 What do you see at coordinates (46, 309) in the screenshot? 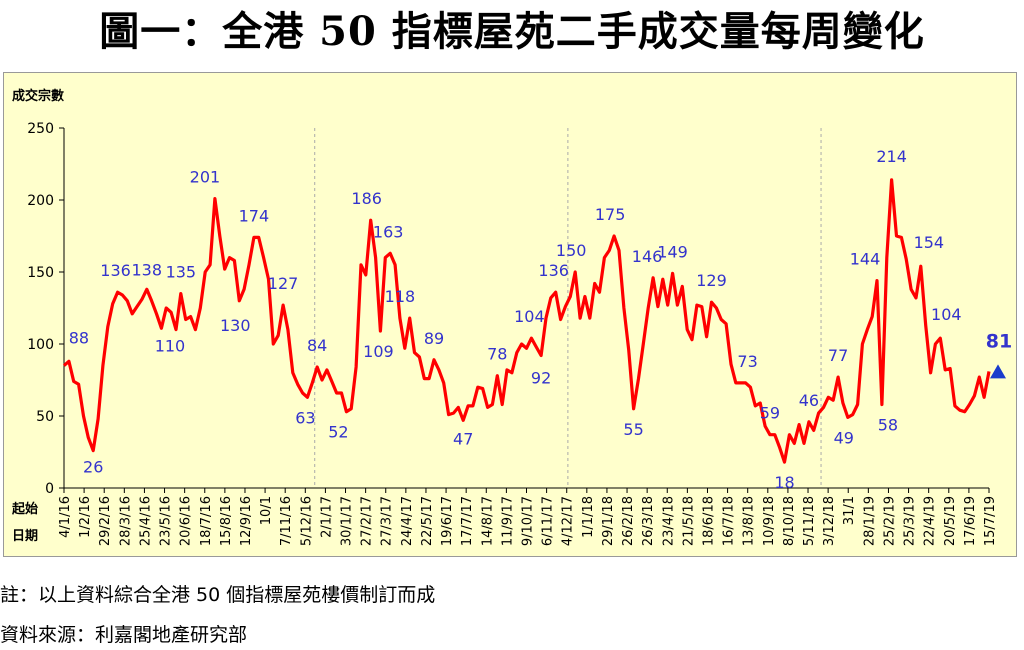
I see `y-axis: 0 50 100 150 200 250` at bounding box center [46, 309].